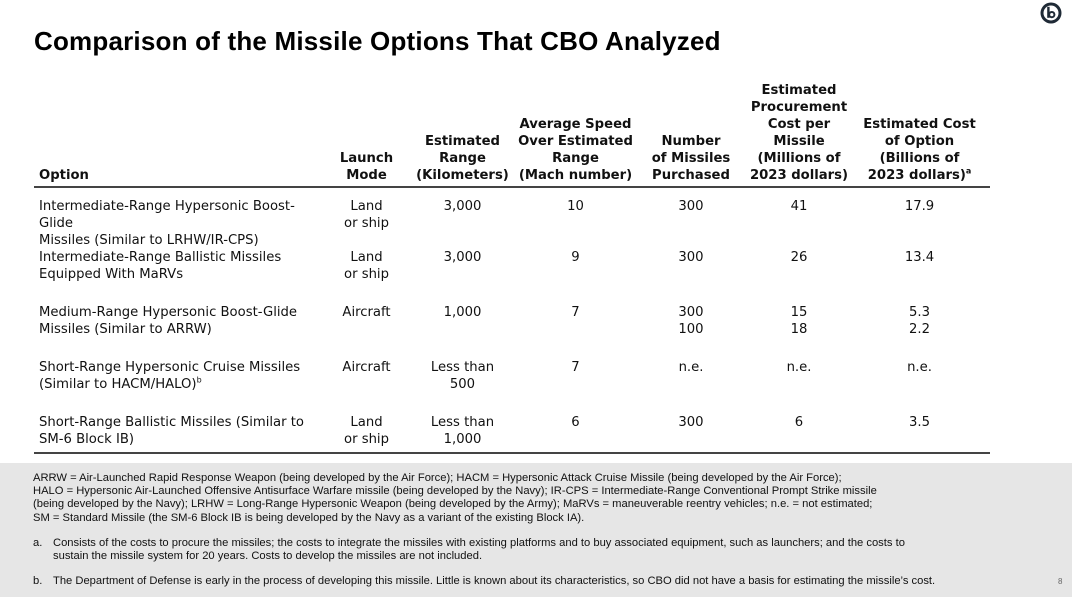 The height and width of the screenshot is (597, 1072). What do you see at coordinates (180, 135) in the screenshot?
I see `header-option: Option` at bounding box center [180, 135].